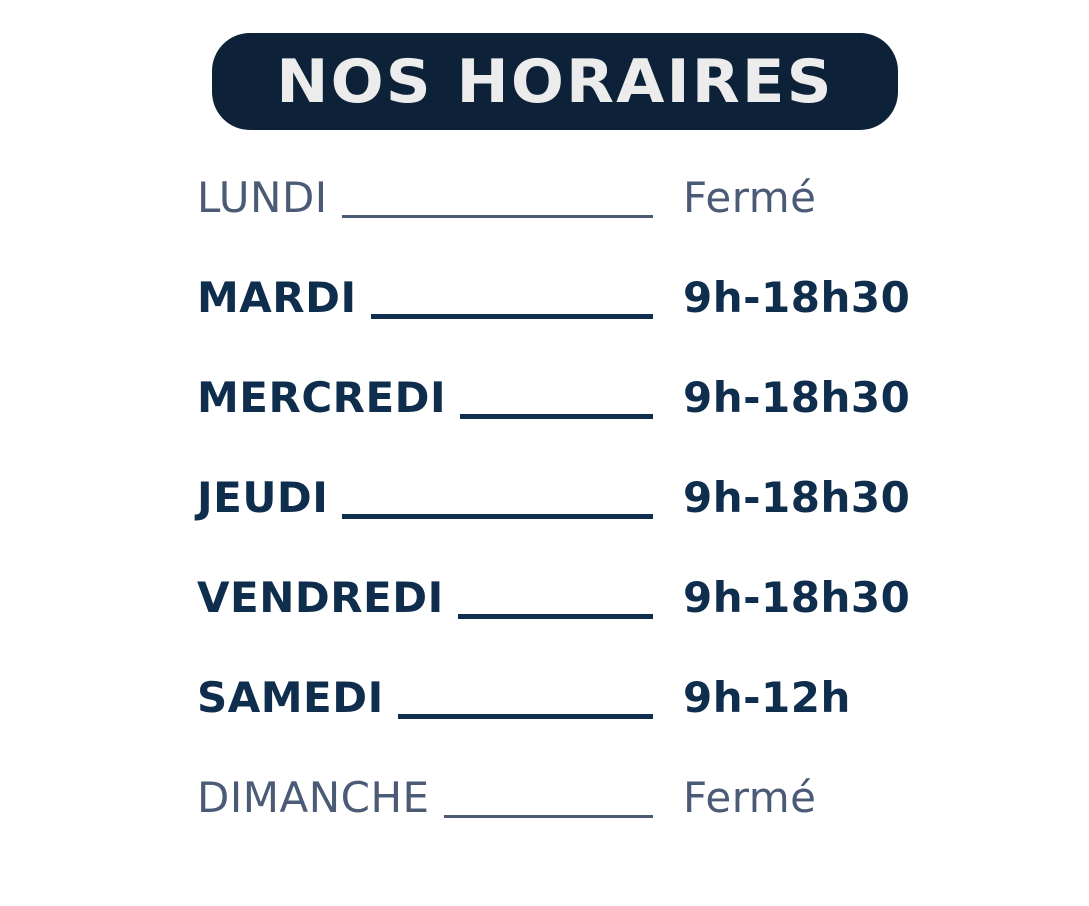  I want to click on schedule-row: VENDREDI 9h-18h30, so click(554, 597).